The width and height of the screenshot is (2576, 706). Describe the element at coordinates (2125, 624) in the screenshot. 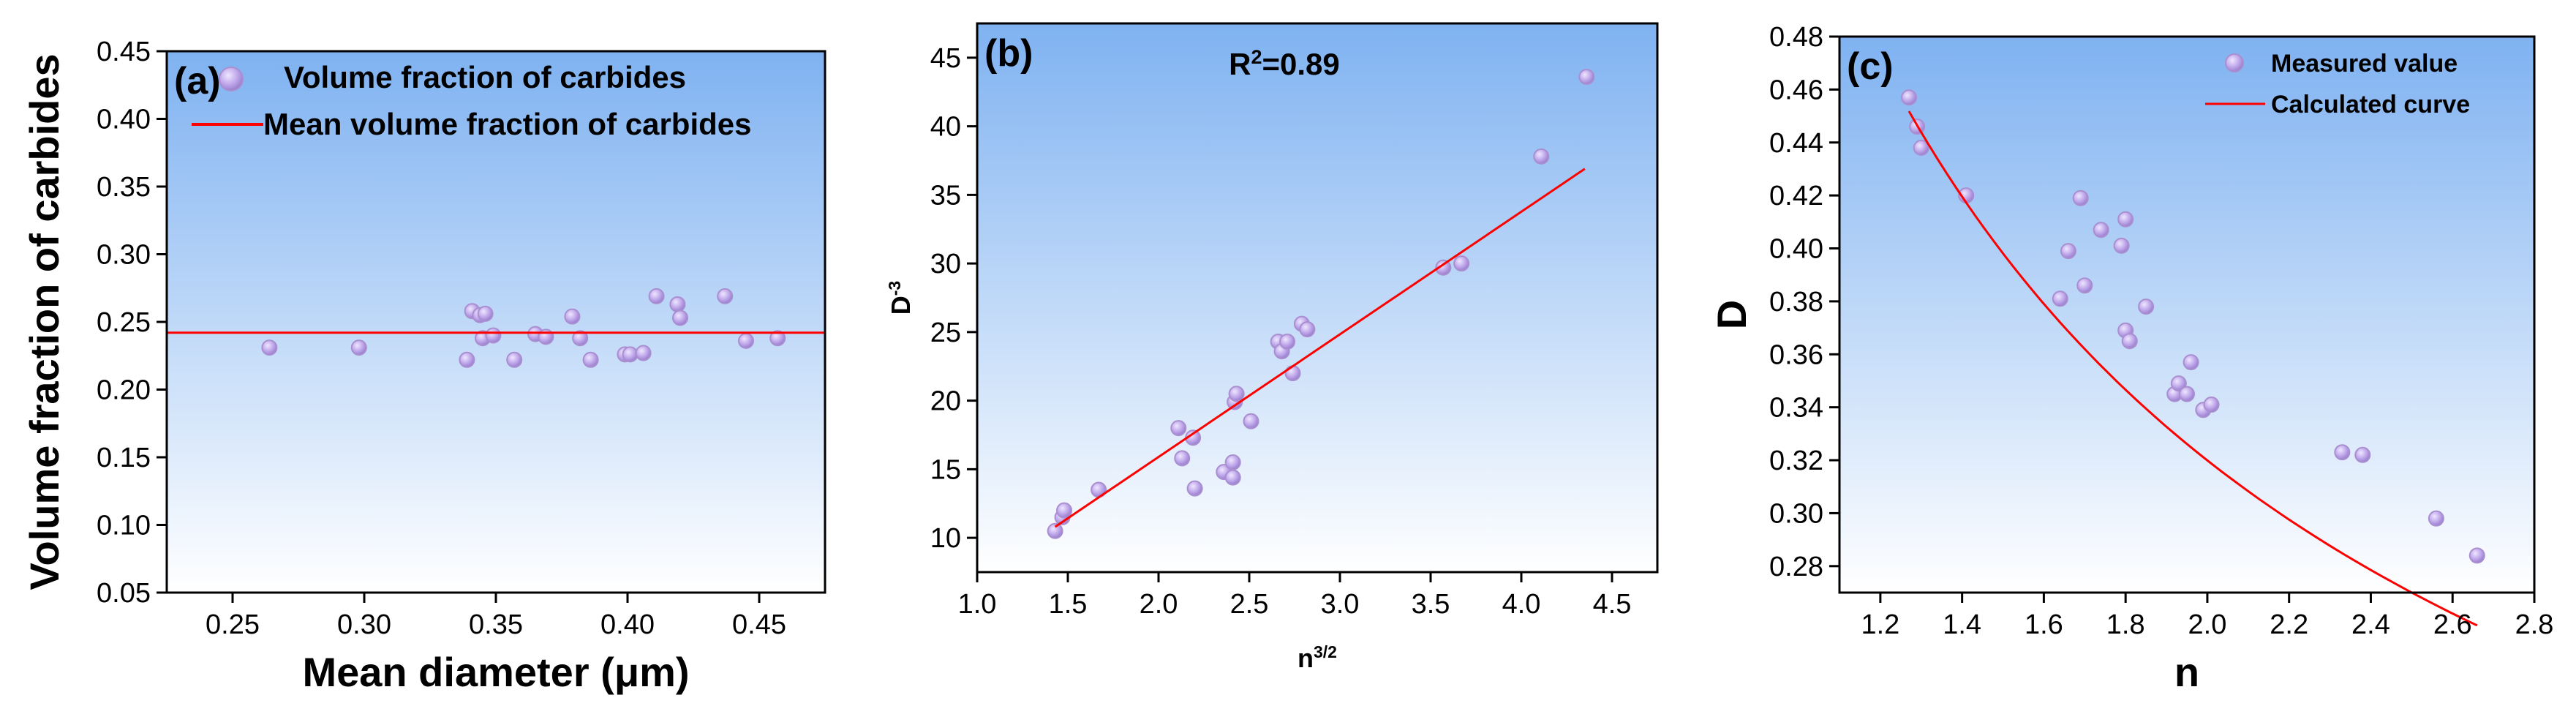

I see `x-tick-label: 1.8` at that location.